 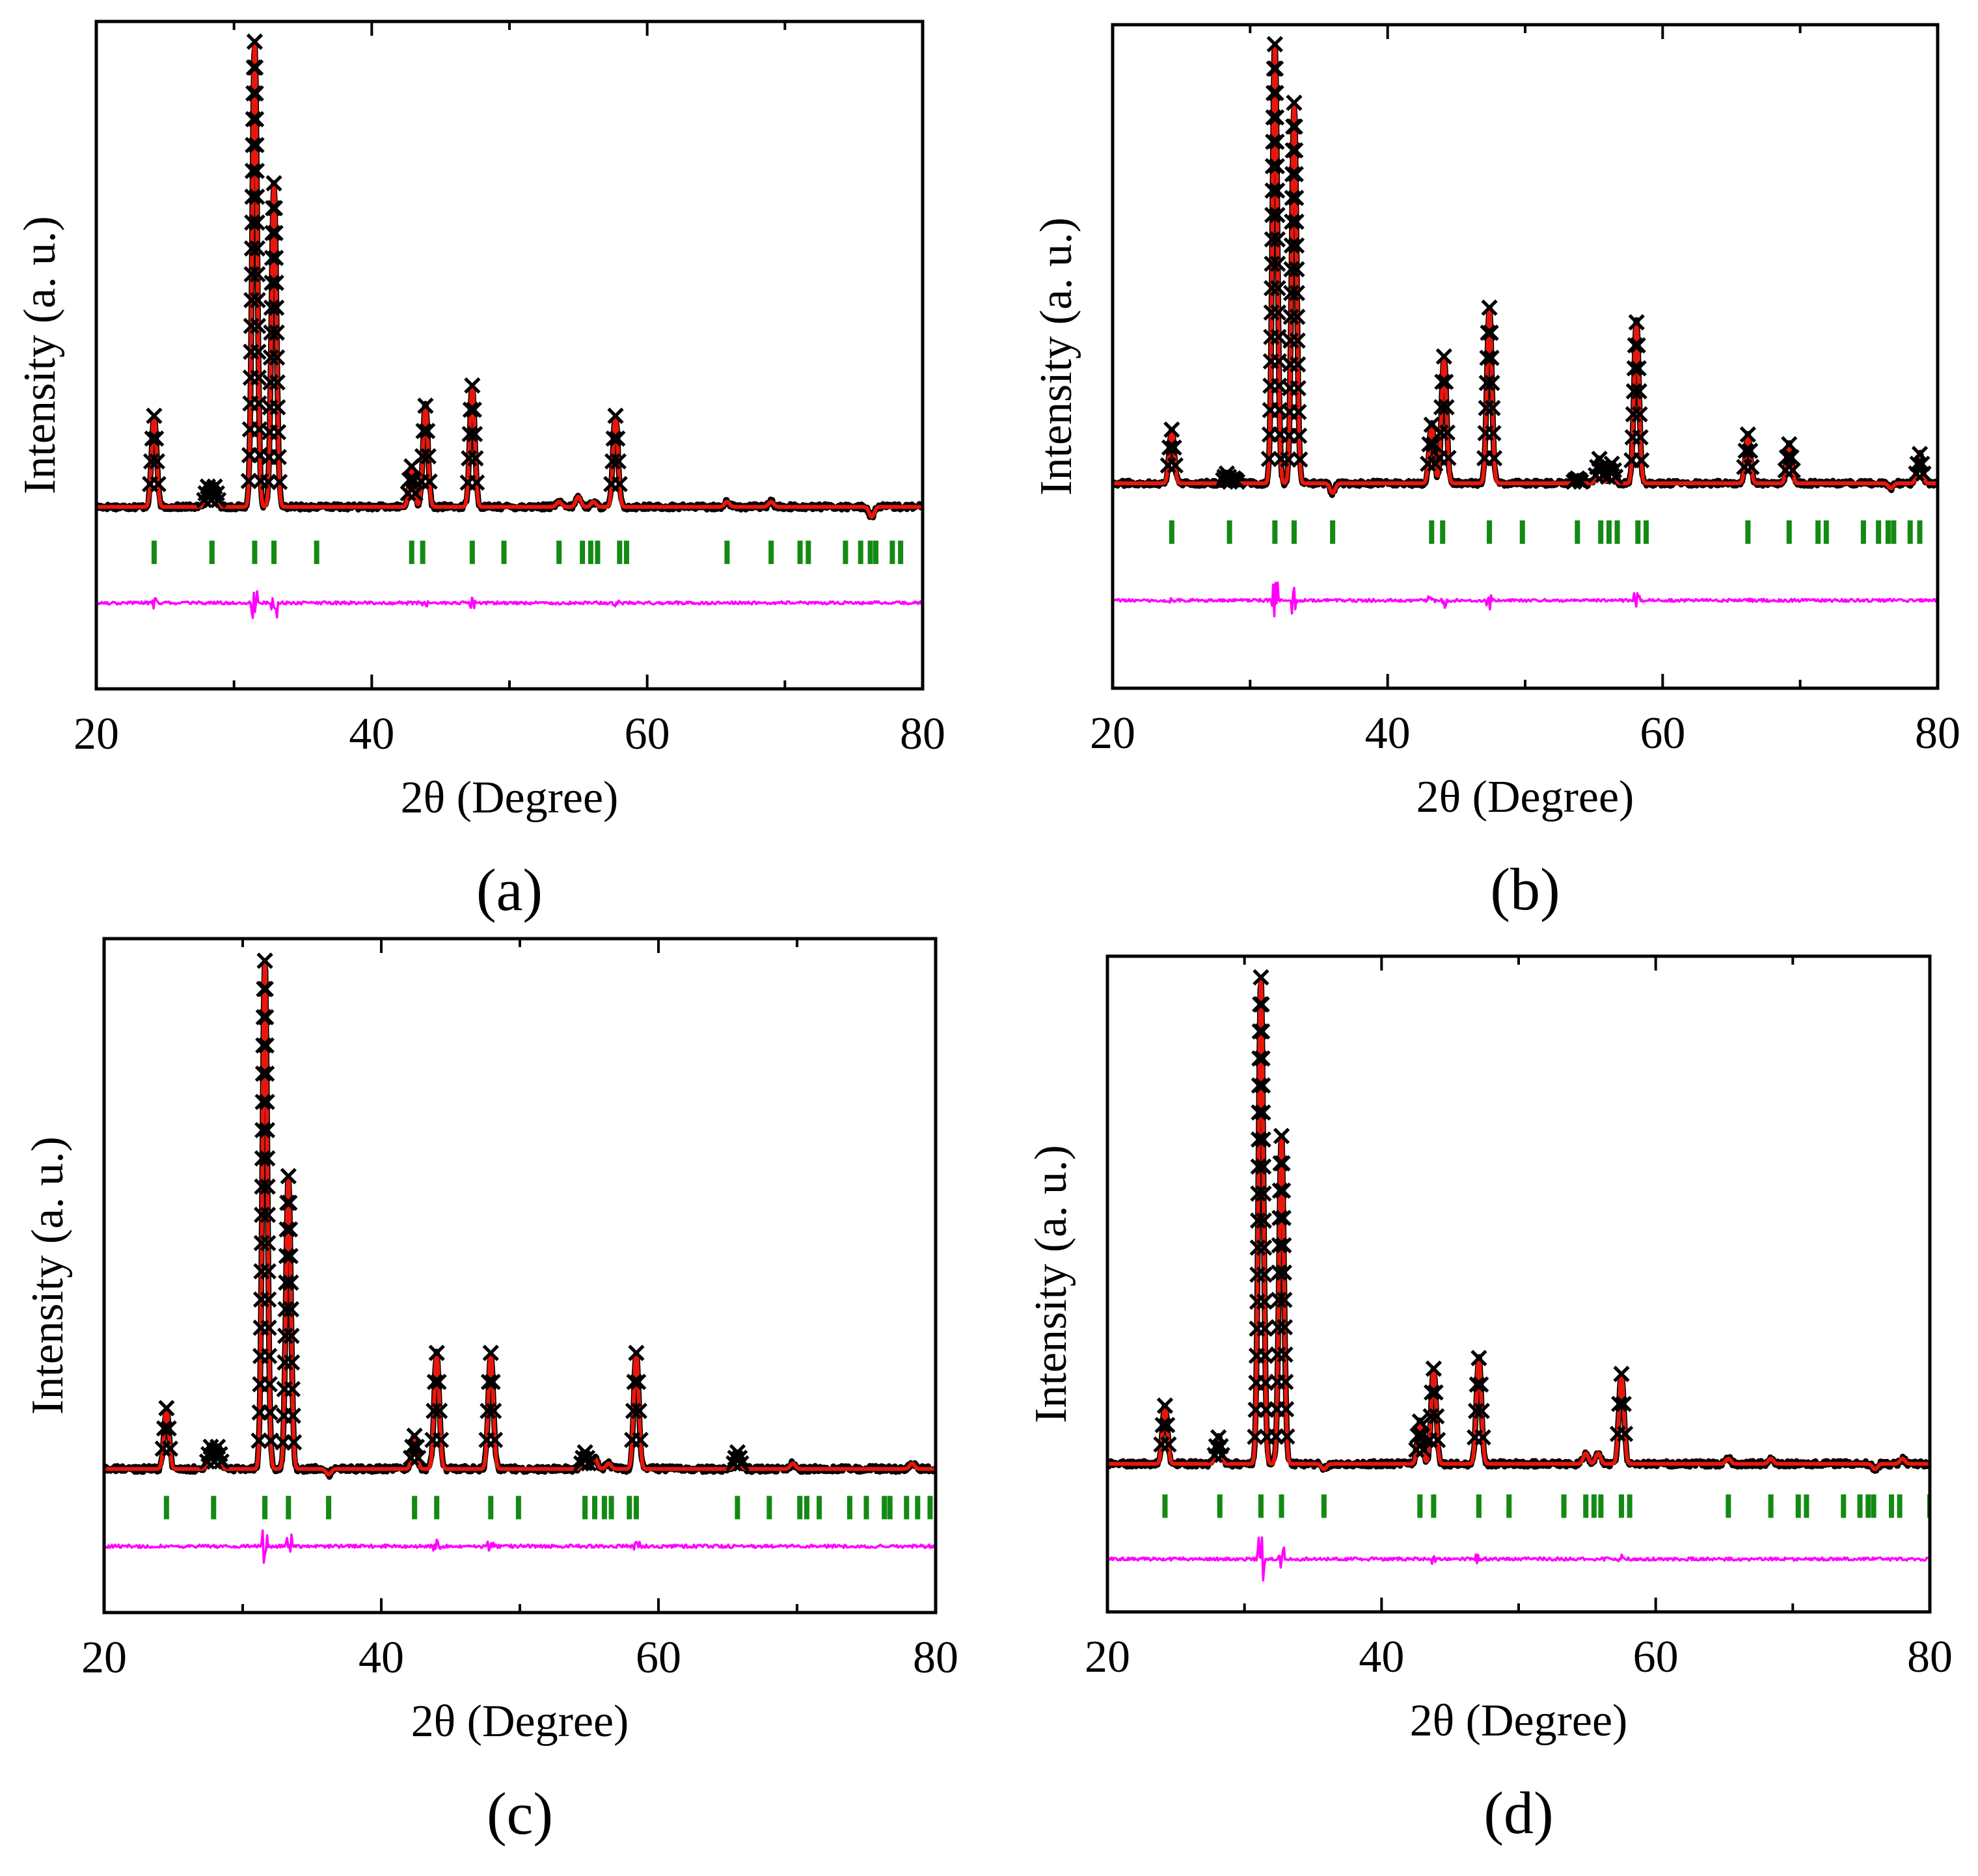 I want to click on x-tick-label: 20, so click(x=96, y=734).